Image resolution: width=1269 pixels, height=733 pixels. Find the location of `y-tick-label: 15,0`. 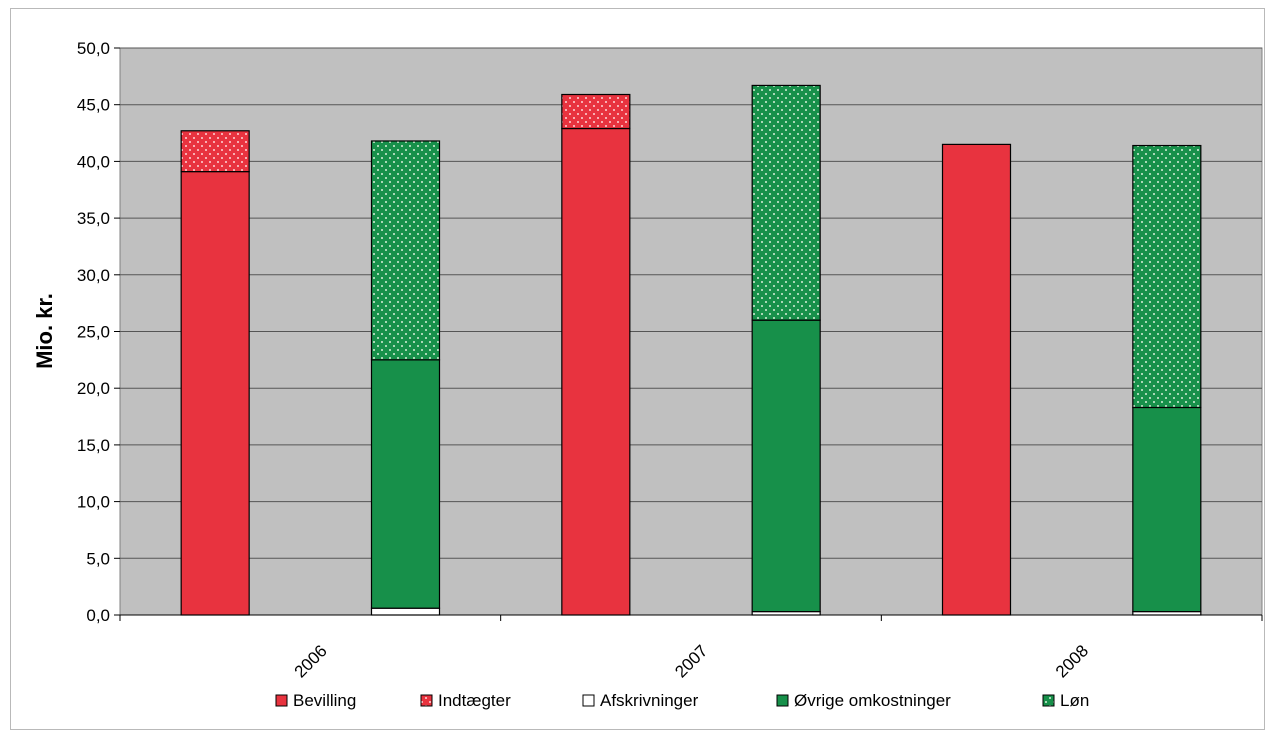

y-tick-label: 15,0 is located at coordinates (93, 445).